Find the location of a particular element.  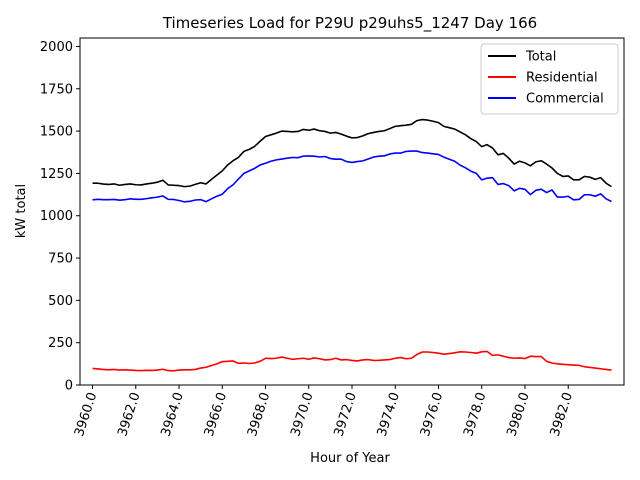

y-tick-label: 1000 is located at coordinates (56, 216).